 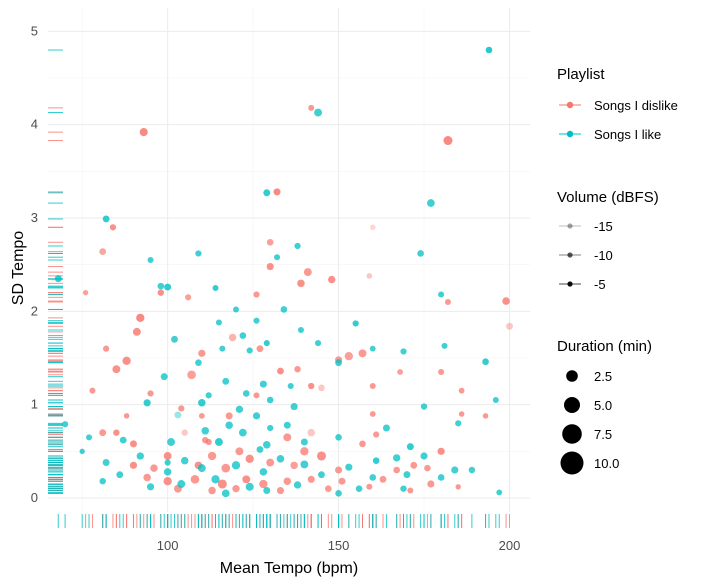 What do you see at coordinates (627, 134) in the screenshot?
I see `legend-label-playlist: Songs I like` at bounding box center [627, 134].